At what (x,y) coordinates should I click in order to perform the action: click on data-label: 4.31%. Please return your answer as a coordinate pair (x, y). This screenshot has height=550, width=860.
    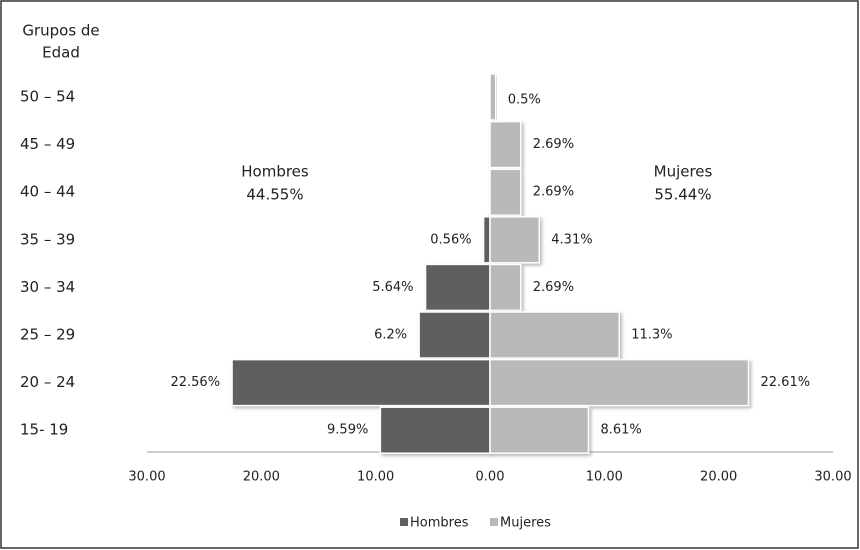
    Looking at the image, I should click on (571, 239).